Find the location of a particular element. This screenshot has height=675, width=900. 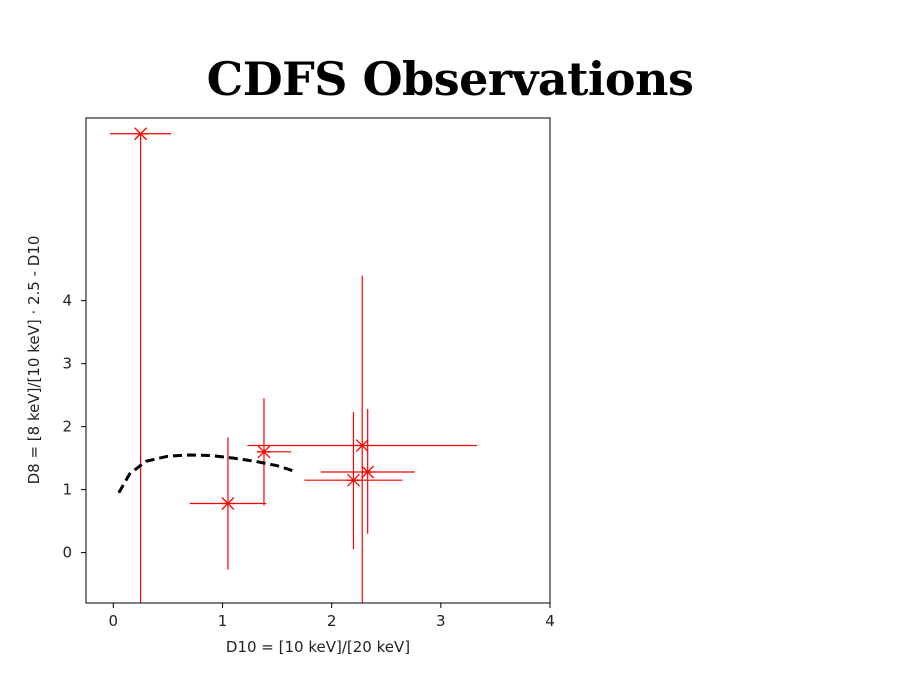

y-tick-label: 2 is located at coordinates (67, 427).